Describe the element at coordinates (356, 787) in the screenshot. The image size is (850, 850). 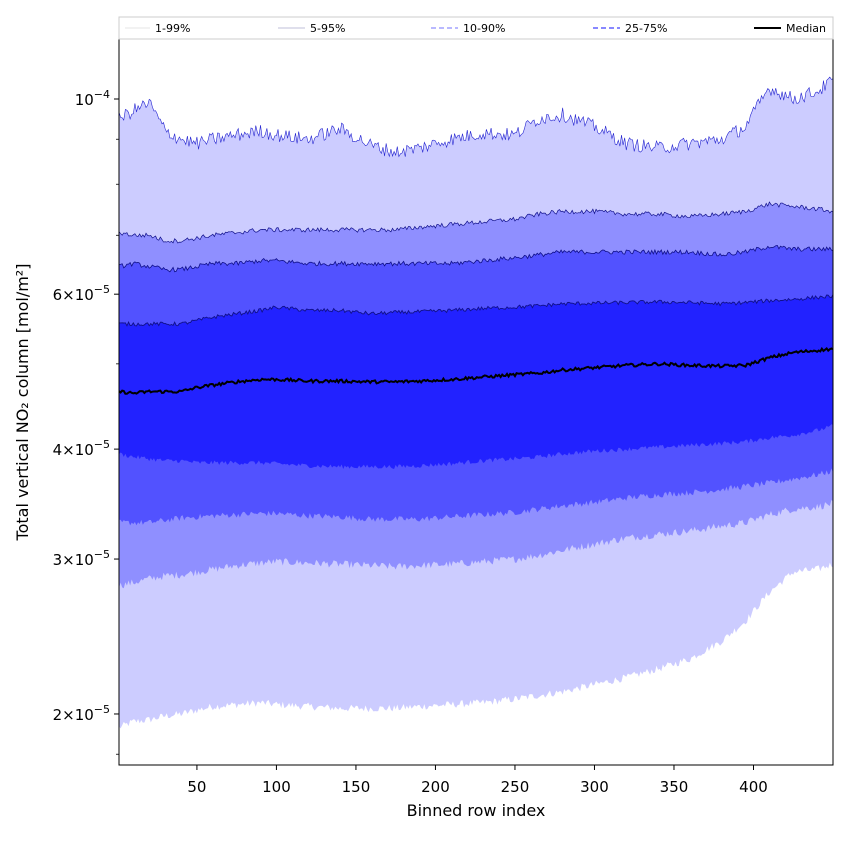
I see `x-tick-label: 150` at that location.